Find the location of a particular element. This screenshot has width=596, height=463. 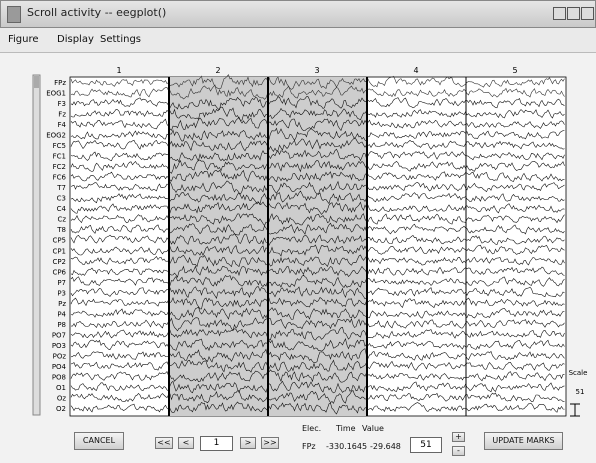

readout-value: -330.1645 is located at coordinates (347, 446).